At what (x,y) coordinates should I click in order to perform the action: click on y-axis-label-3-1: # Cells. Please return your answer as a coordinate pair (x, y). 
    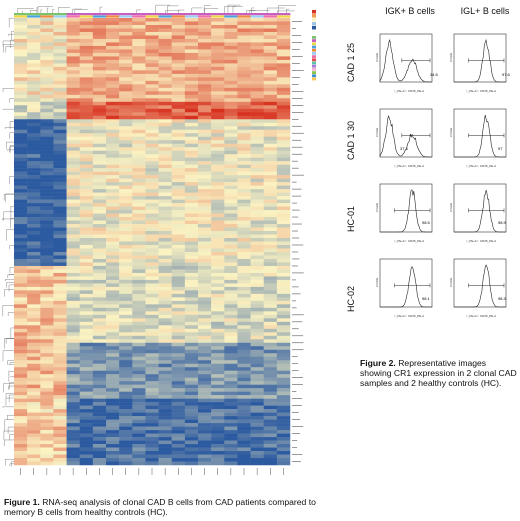
    Looking at the image, I should click on (377, 207).